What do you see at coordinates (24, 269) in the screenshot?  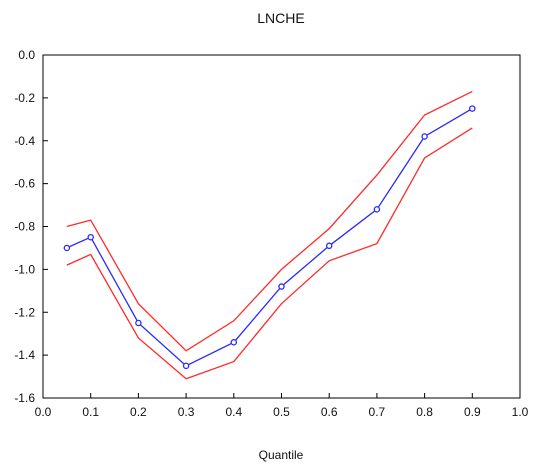 I see `y-tick-label: -1.0` at bounding box center [24, 269].